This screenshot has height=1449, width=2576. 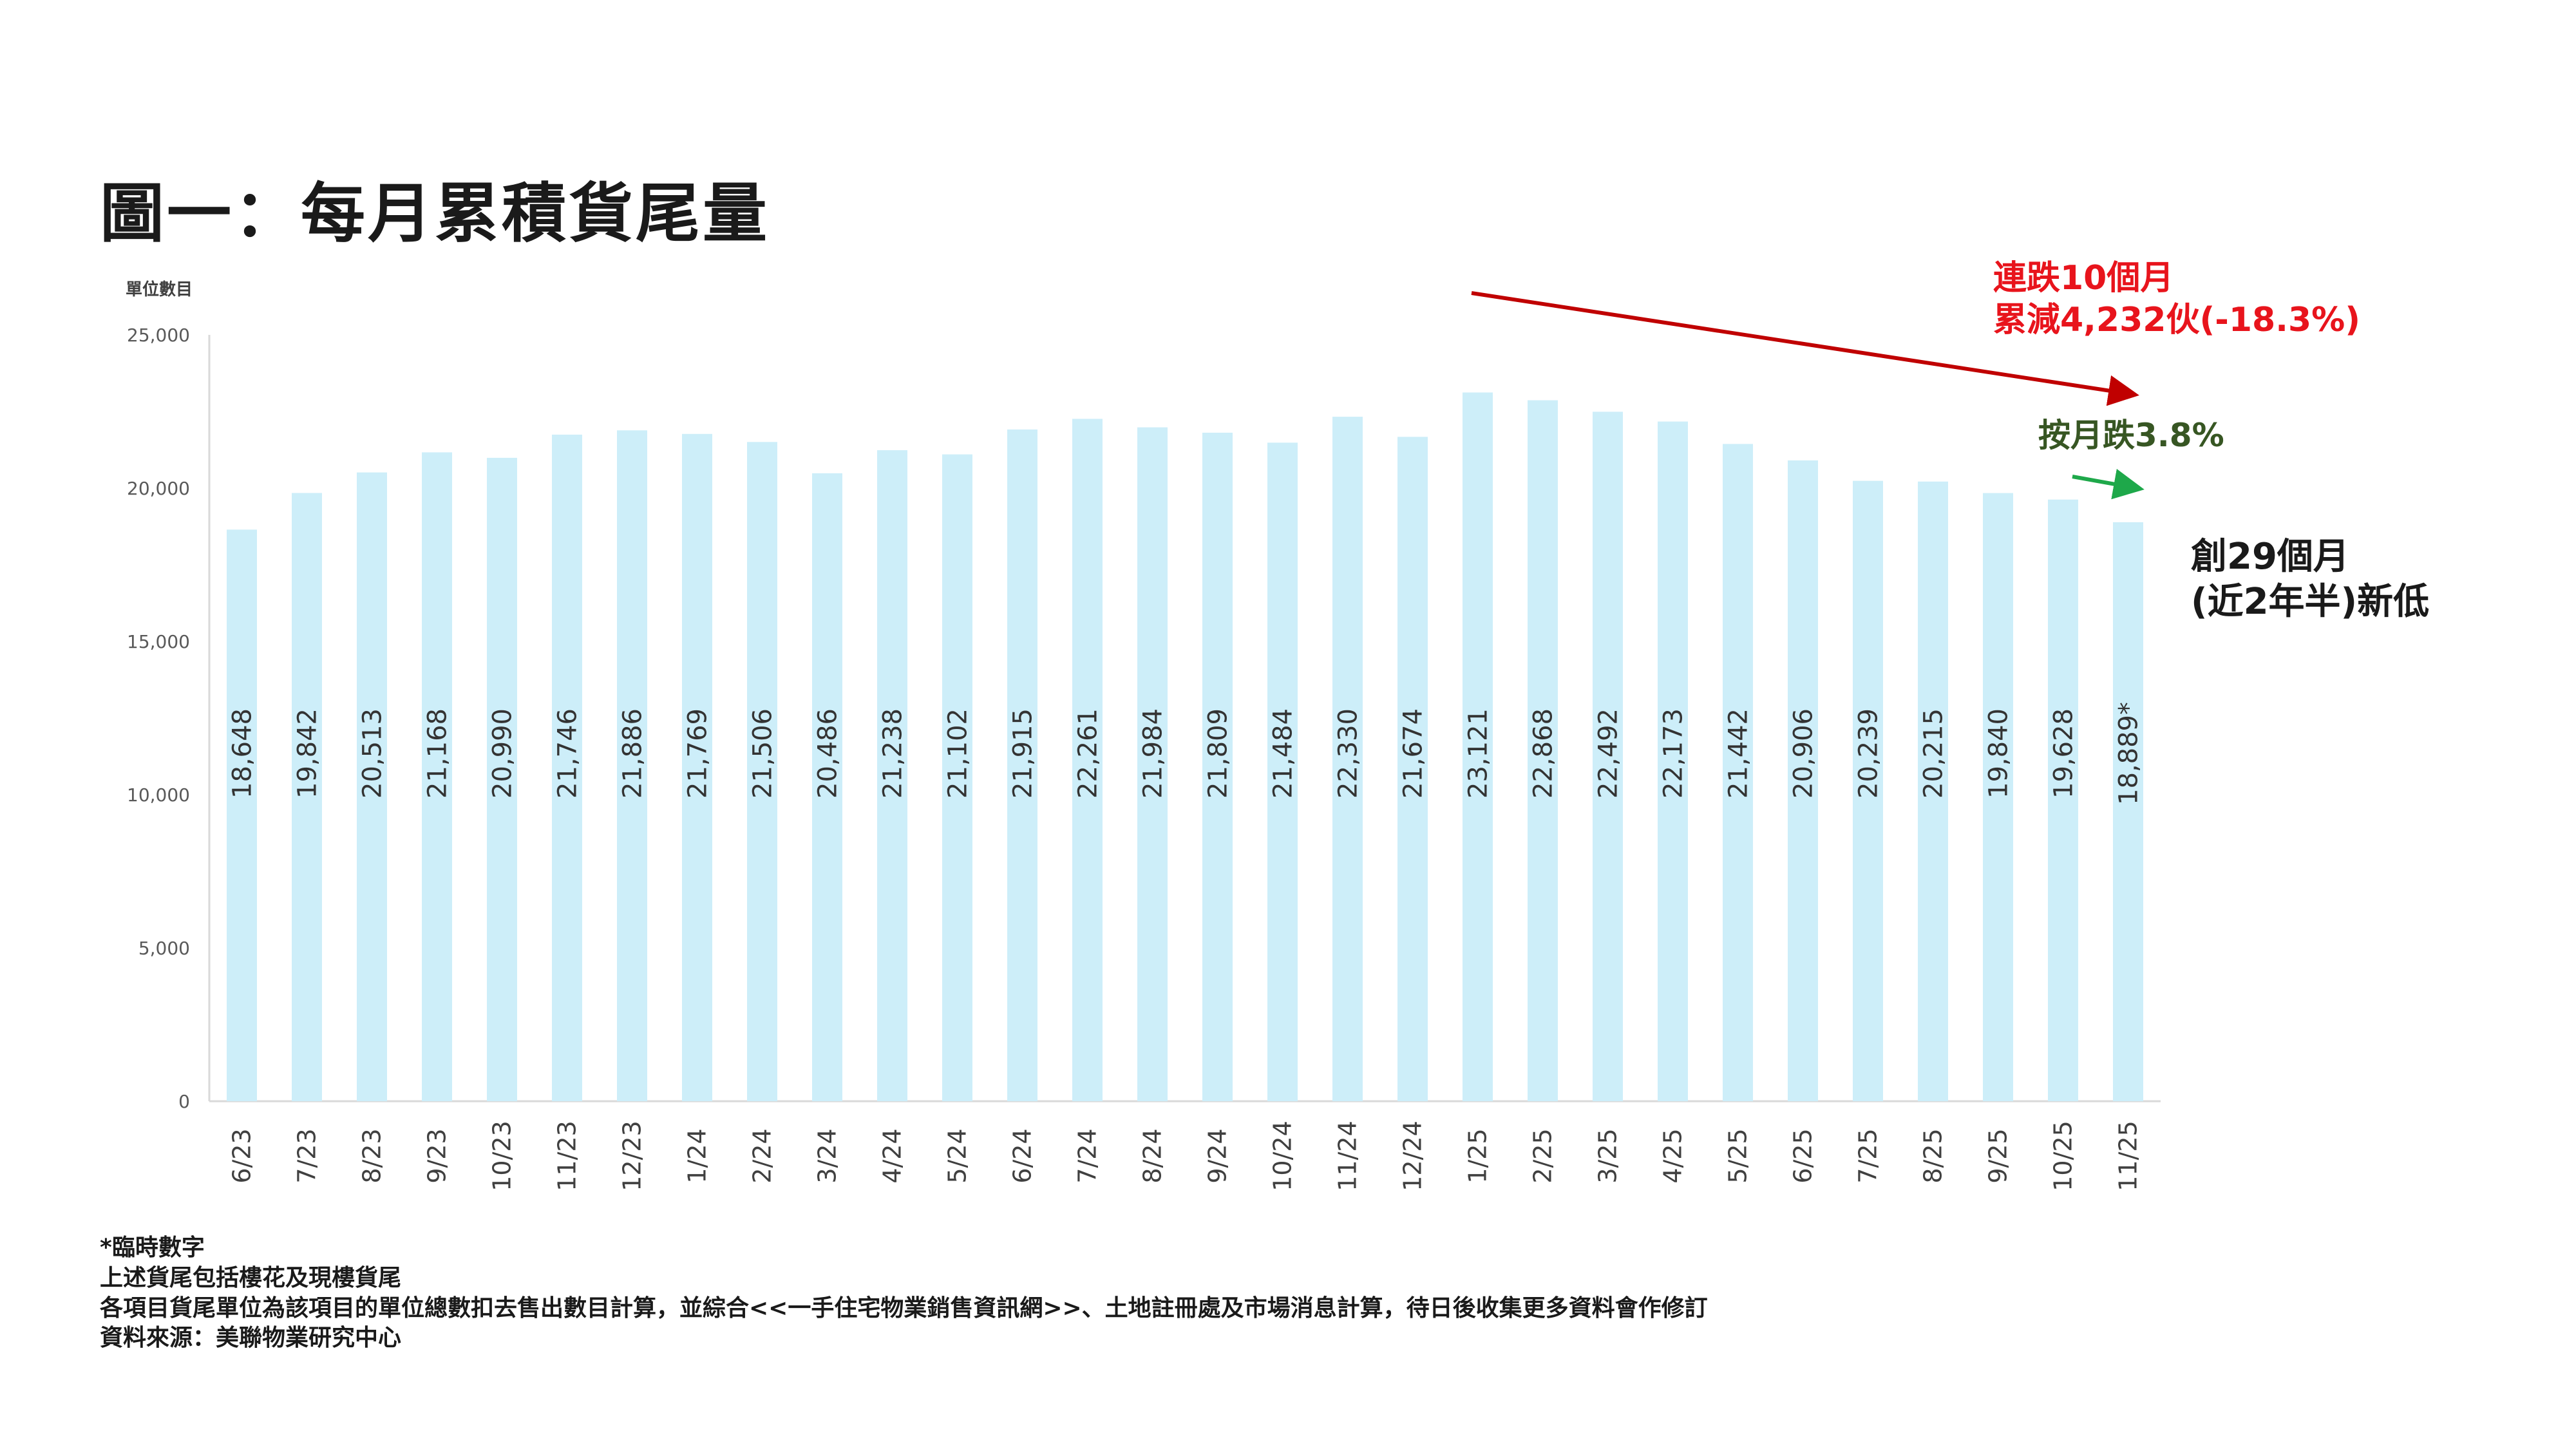 What do you see at coordinates (1739, 753) in the screenshot?
I see `value-label: 21,442` at bounding box center [1739, 753].